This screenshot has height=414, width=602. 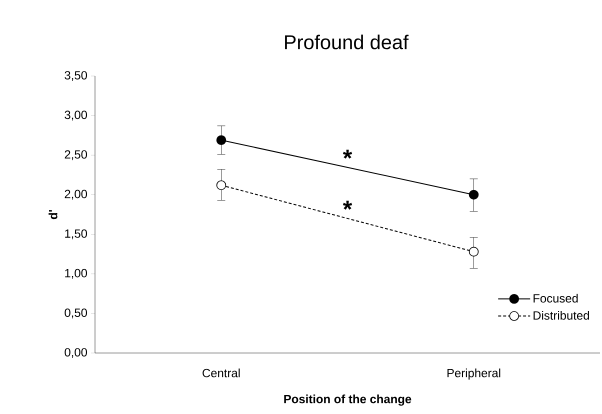 What do you see at coordinates (76, 273) in the screenshot?
I see `y-tick-label: 1,00` at bounding box center [76, 273].